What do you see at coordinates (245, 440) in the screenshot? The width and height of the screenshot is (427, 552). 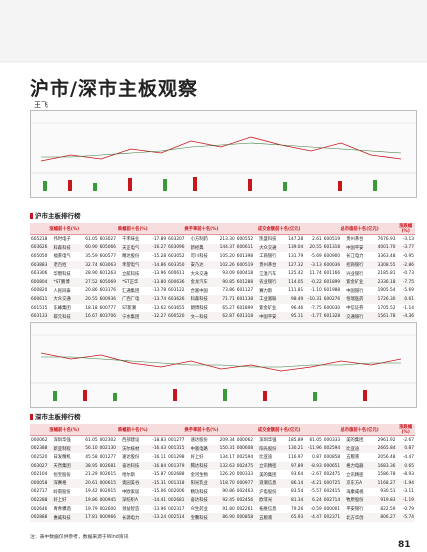 I see `table-cell: 000062` at bounding box center [245, 440].